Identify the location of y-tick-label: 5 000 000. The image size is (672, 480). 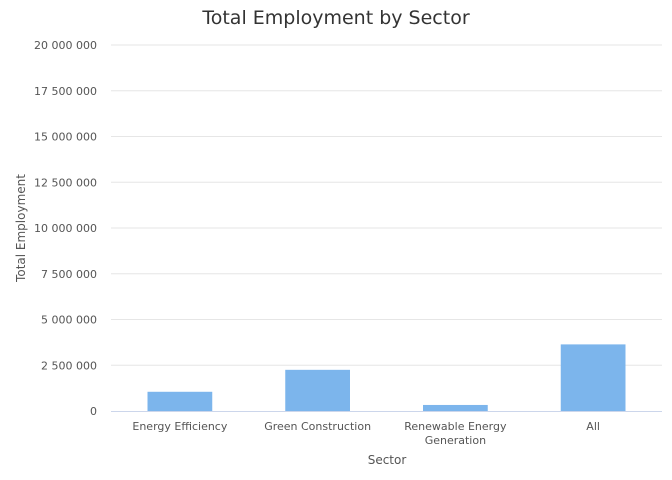
(69, 320).